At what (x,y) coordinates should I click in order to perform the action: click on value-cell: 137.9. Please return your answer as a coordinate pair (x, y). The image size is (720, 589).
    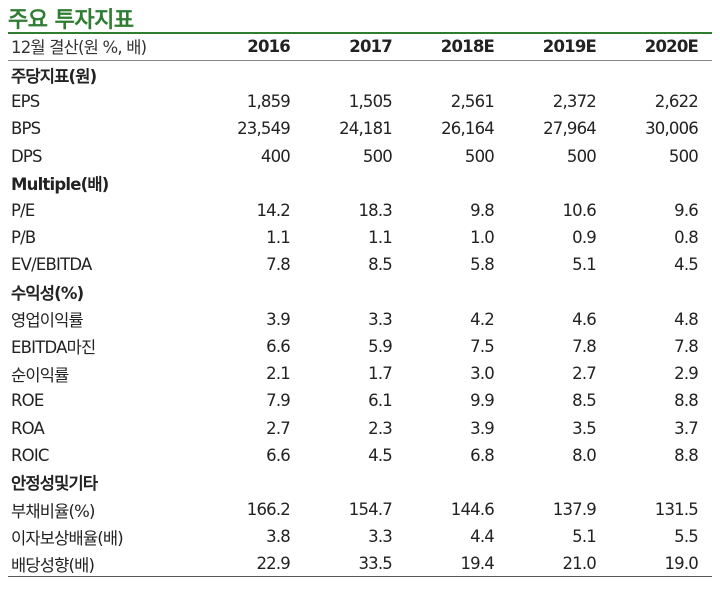
    Looking at the image, I should click on (574, 510).